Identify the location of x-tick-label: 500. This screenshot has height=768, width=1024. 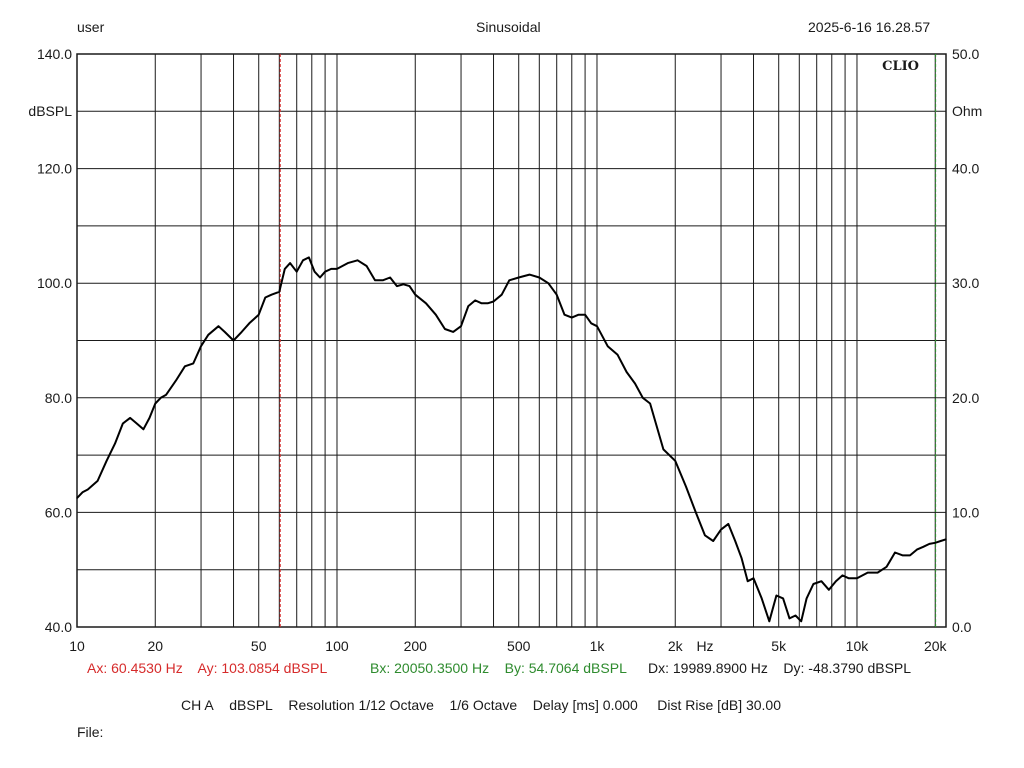
(519, 646).